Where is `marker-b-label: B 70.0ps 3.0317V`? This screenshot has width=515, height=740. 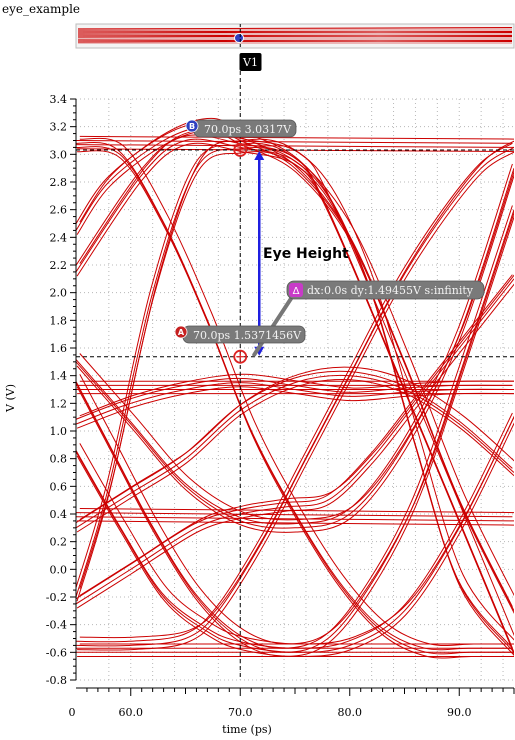
marker-b-label: B 70.0ps 3.0317V is located at coordinates (241, 128).